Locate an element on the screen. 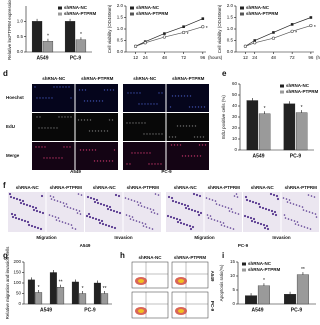  y-axis-label: Apoptosis ratio(%) is located at coordinates (221, 282).